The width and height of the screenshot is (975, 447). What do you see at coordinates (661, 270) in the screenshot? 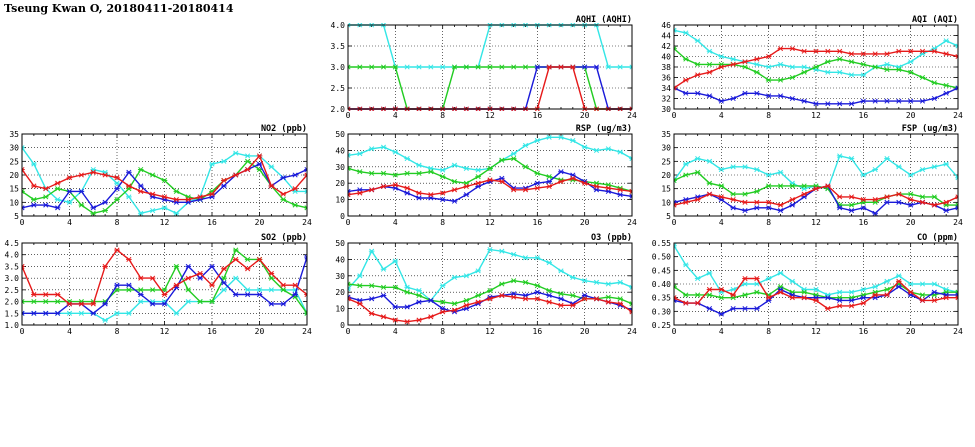
I see `y-tick-label: 0.45` at bounding box center [661, 270].